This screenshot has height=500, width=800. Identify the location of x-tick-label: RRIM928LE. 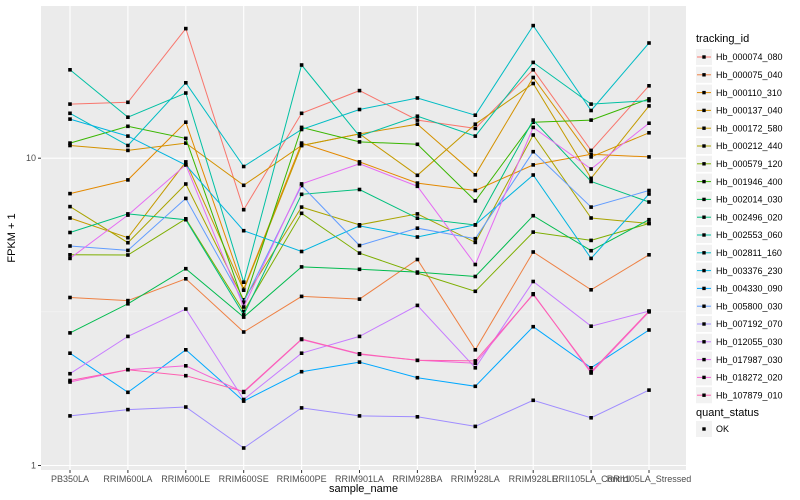
(533, 479).